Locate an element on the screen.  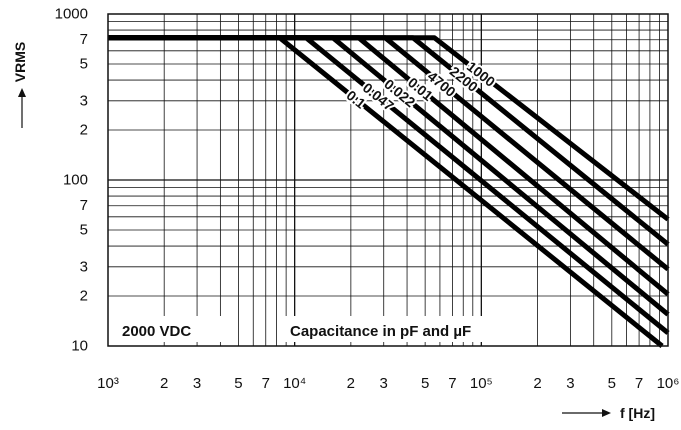
x-axis-title-group: f [Hz] is located at coordinates (608, 413).